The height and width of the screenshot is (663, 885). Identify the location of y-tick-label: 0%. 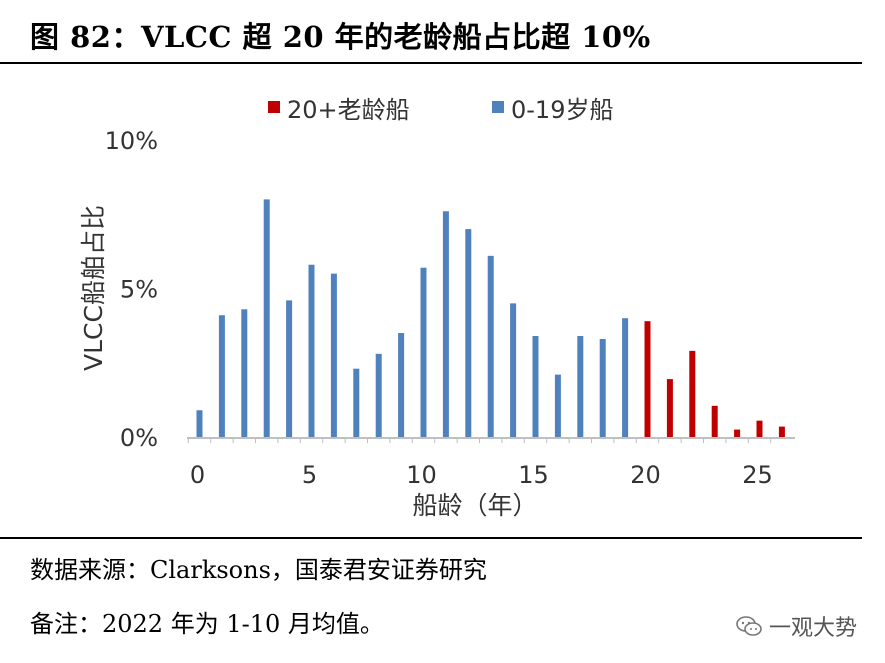
(139, 438).